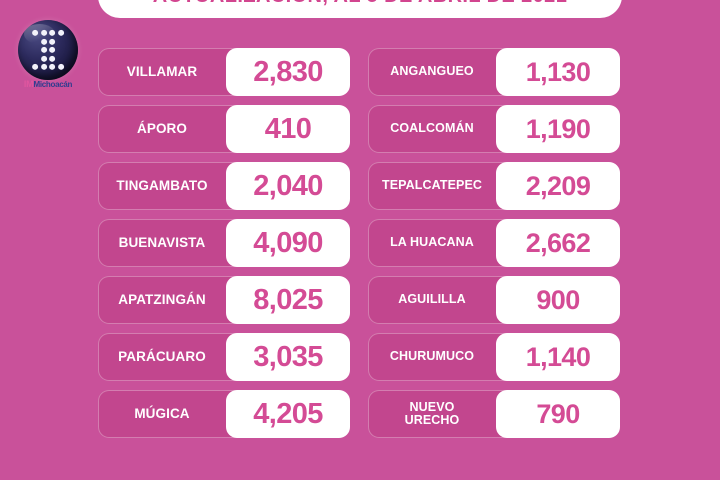 The height and width of the screenshot is (480, 720). Describe the element at coordinates (224, 300) in the screenshot. I see `table-row: APATZINGÁN 8,025` at that location.